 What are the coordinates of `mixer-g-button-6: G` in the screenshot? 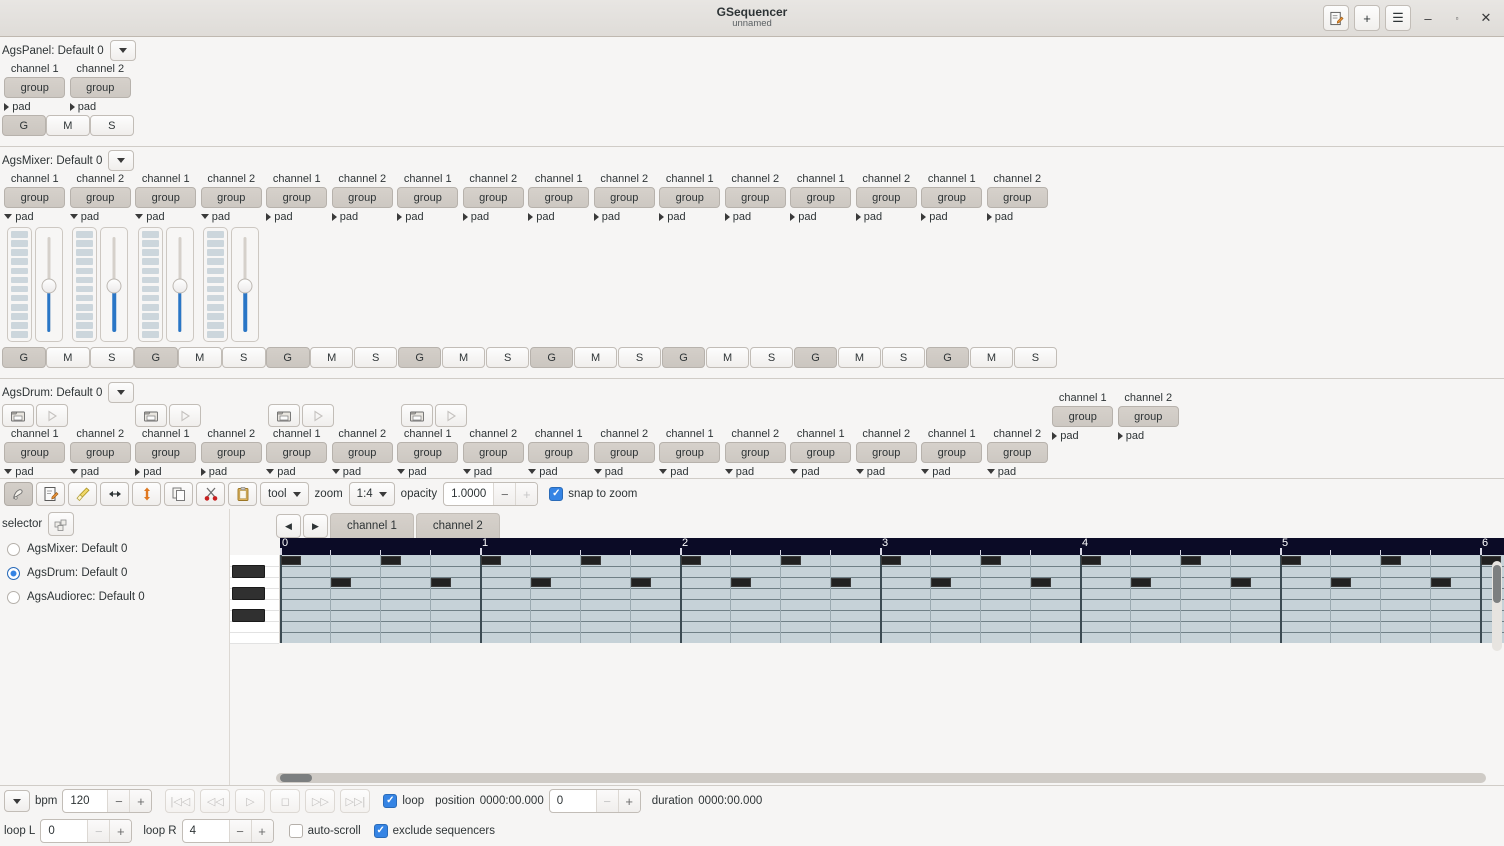 It's located at (815, 357).